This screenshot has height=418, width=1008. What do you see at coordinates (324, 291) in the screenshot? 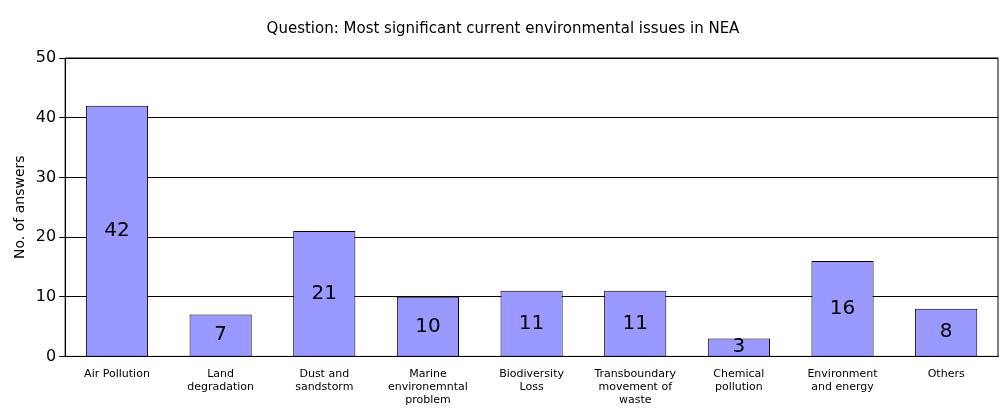
I see `data-label: 21` at bounding box center [324, 291].